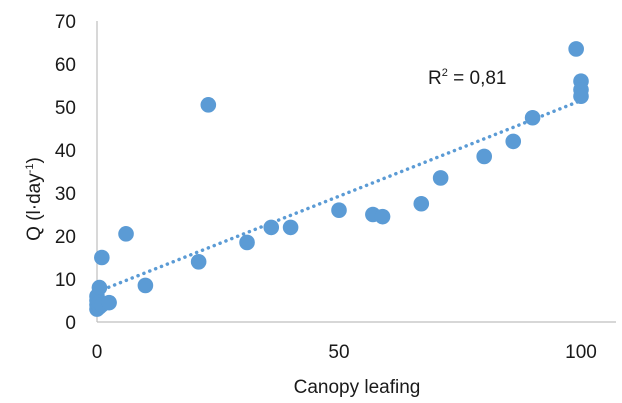  Describe the element at coordinates (338, 352) in the screenshot. I see `x-tick-label: 50` at that location.